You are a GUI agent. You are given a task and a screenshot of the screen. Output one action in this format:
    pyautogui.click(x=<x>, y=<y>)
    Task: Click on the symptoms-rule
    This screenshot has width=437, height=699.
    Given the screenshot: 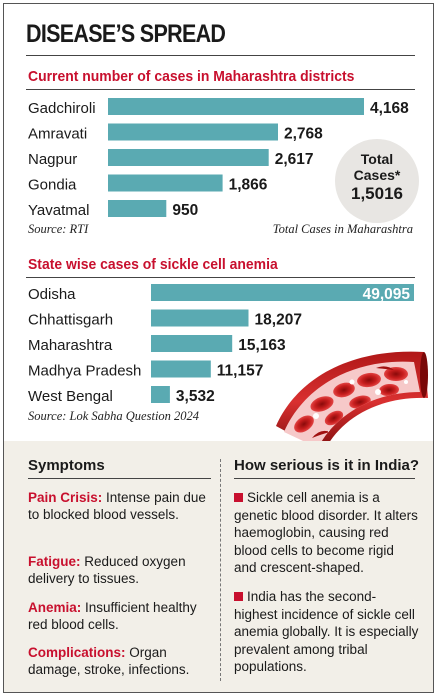 What is the action you would take?
    pyautogui.click(x=119, y=478)
    